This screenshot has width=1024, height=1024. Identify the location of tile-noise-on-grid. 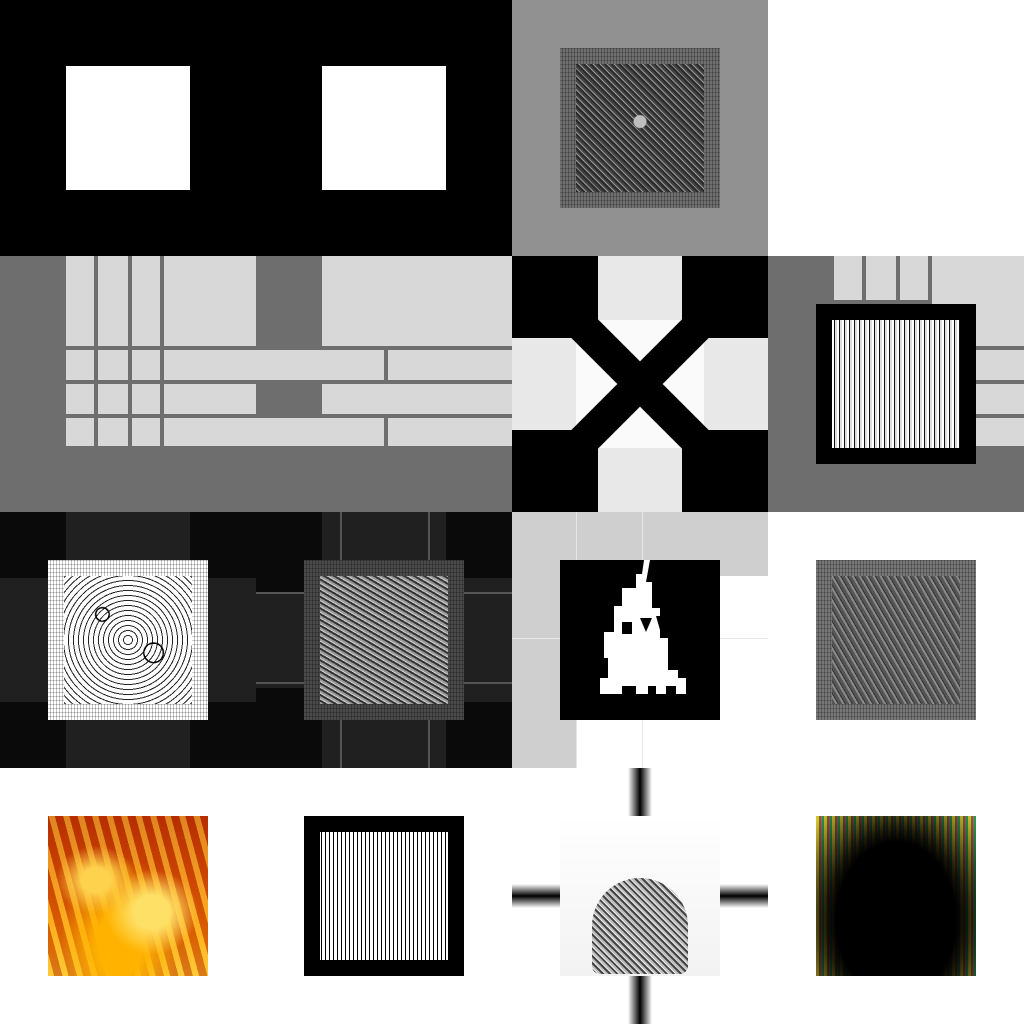
(896, 384).